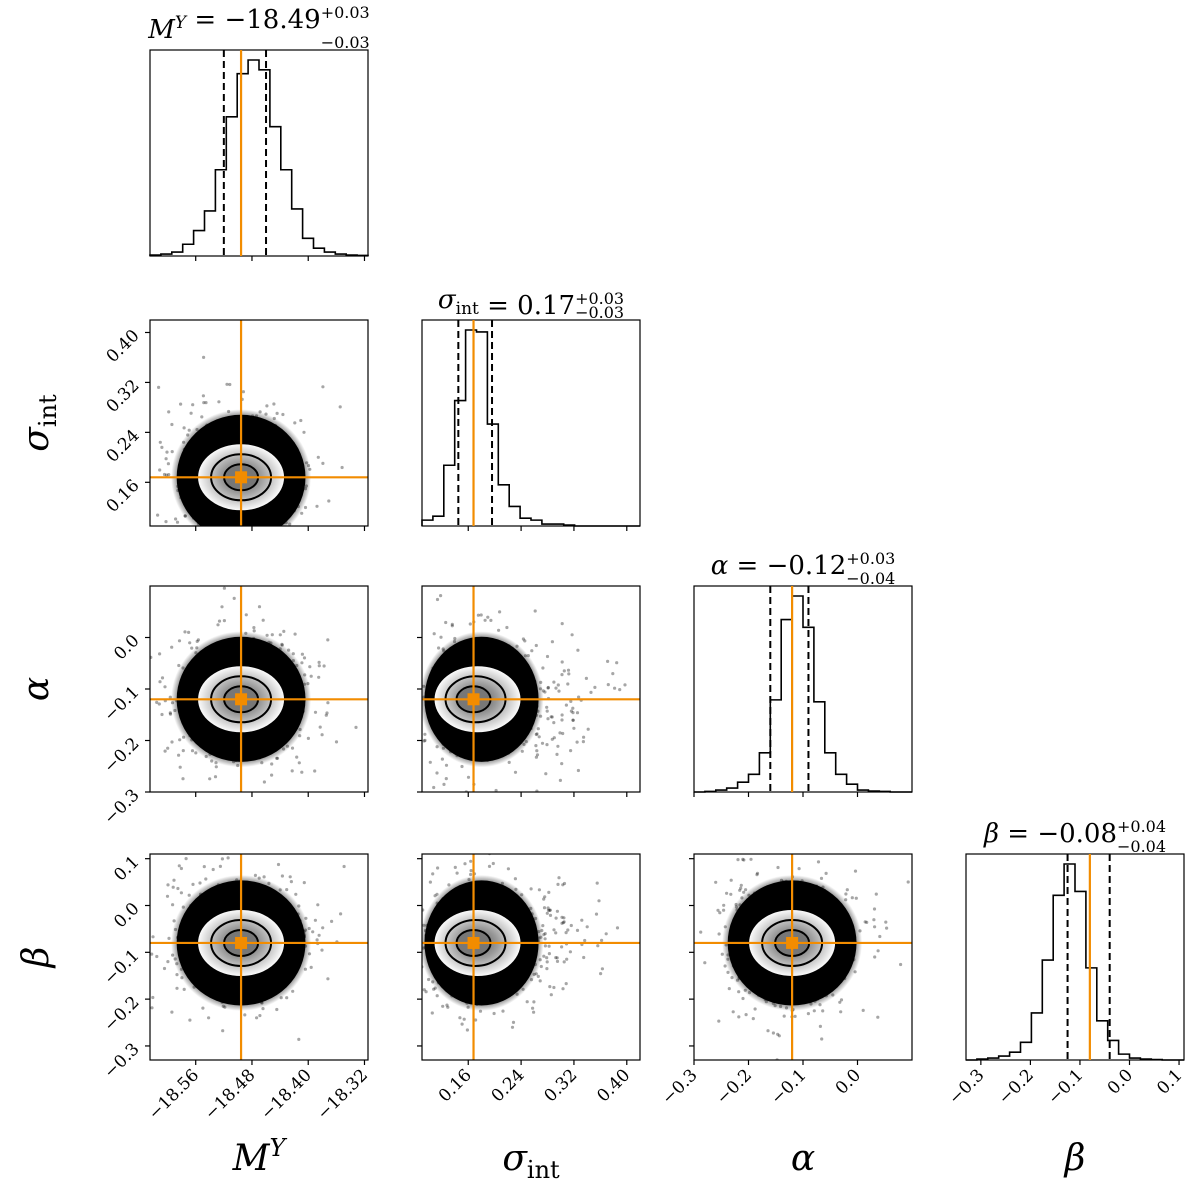  Describe the element at coordinates (776, 794) in the screenshot. I see `x-axis-alpha-row2` at that location.